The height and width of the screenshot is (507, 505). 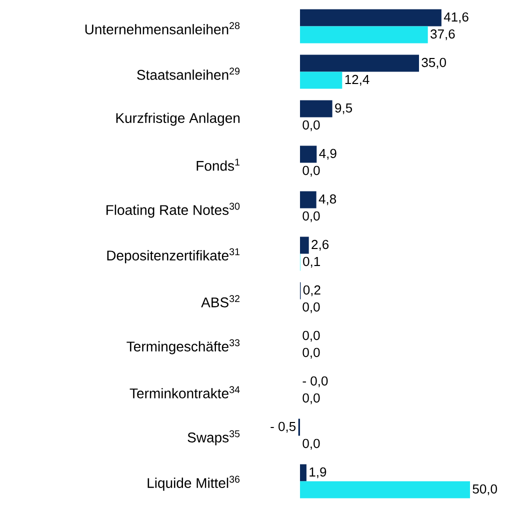 I want to click on y-tick-label: Kurzfristige Anlagen, so click(x=178, y=119).